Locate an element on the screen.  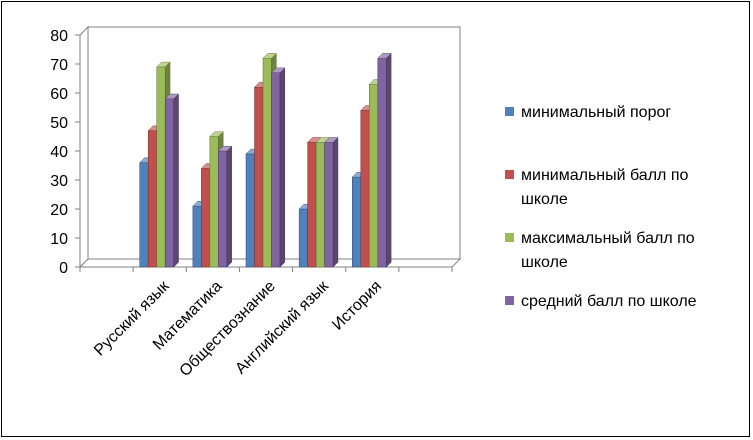
legend-entry: средний балл по школе is located at coordinates (601, 301).